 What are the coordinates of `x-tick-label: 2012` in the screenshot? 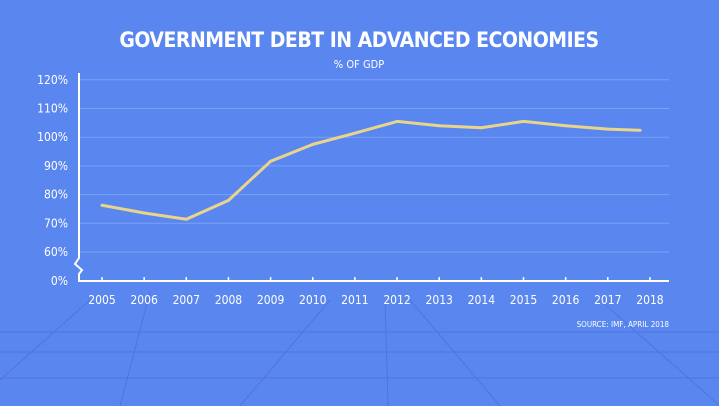 It's located at (396, 300).